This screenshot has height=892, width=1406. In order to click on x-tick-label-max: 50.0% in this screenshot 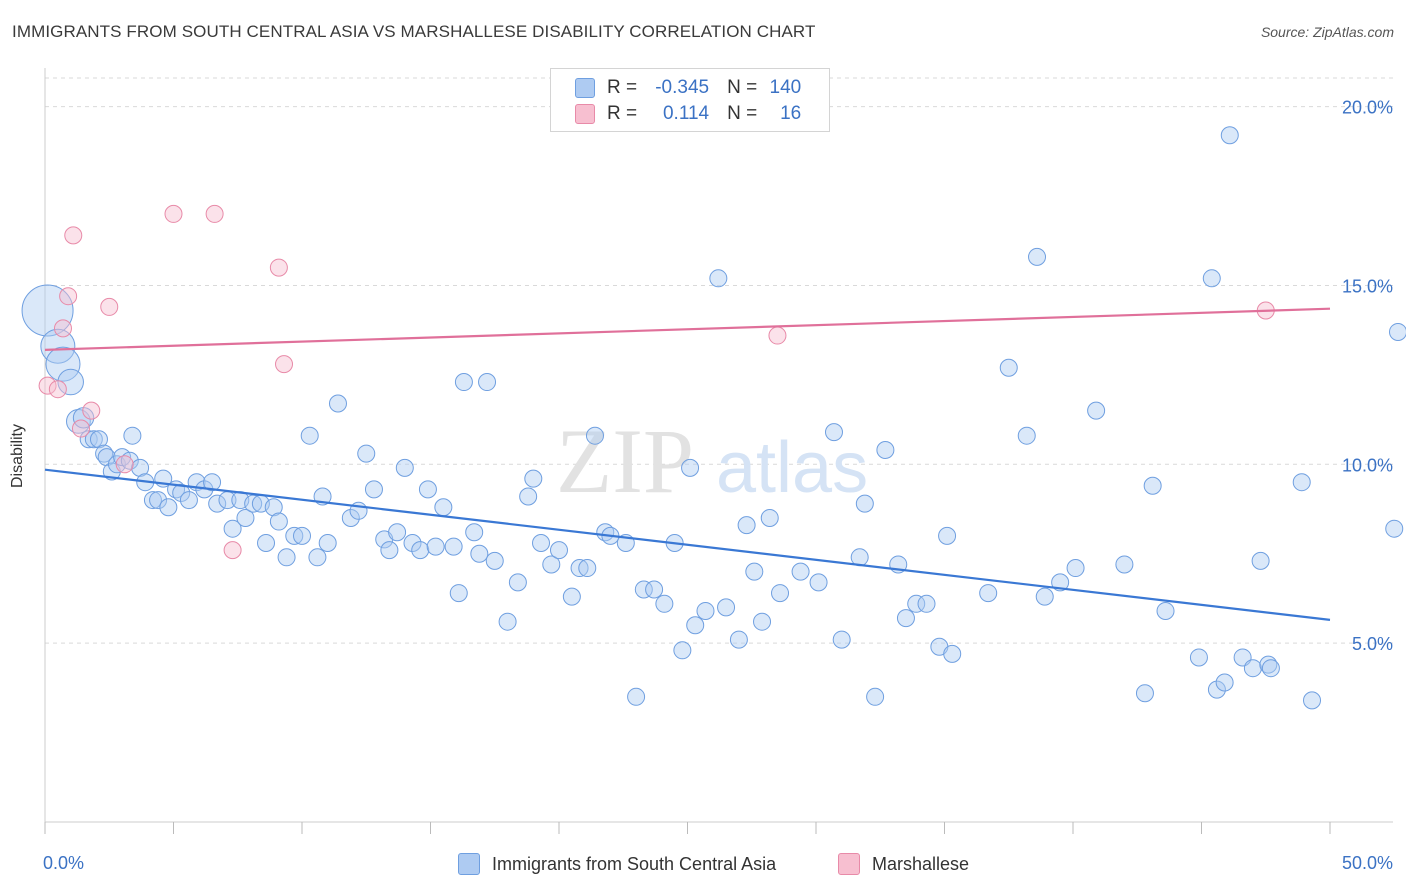, I will do `click(1367, 863)`.